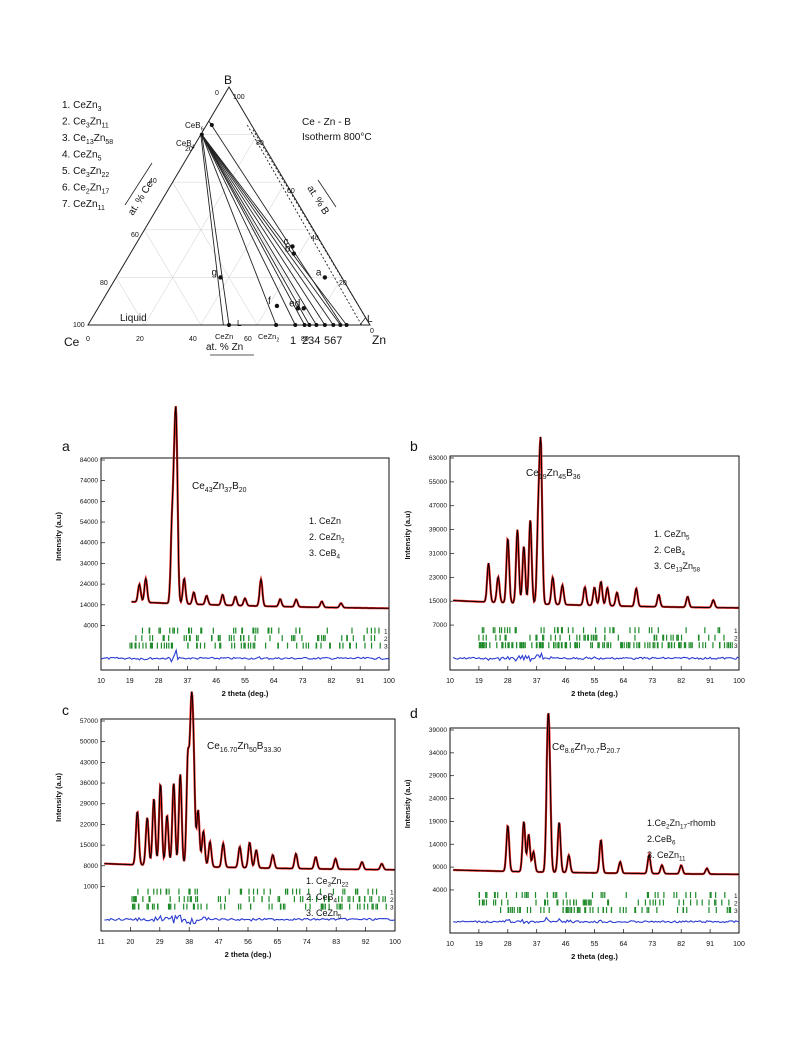  What do you see at coordinates (372, 331) in the screenshot?
I see `right-tick: 0` at bounding box center [372, 331].